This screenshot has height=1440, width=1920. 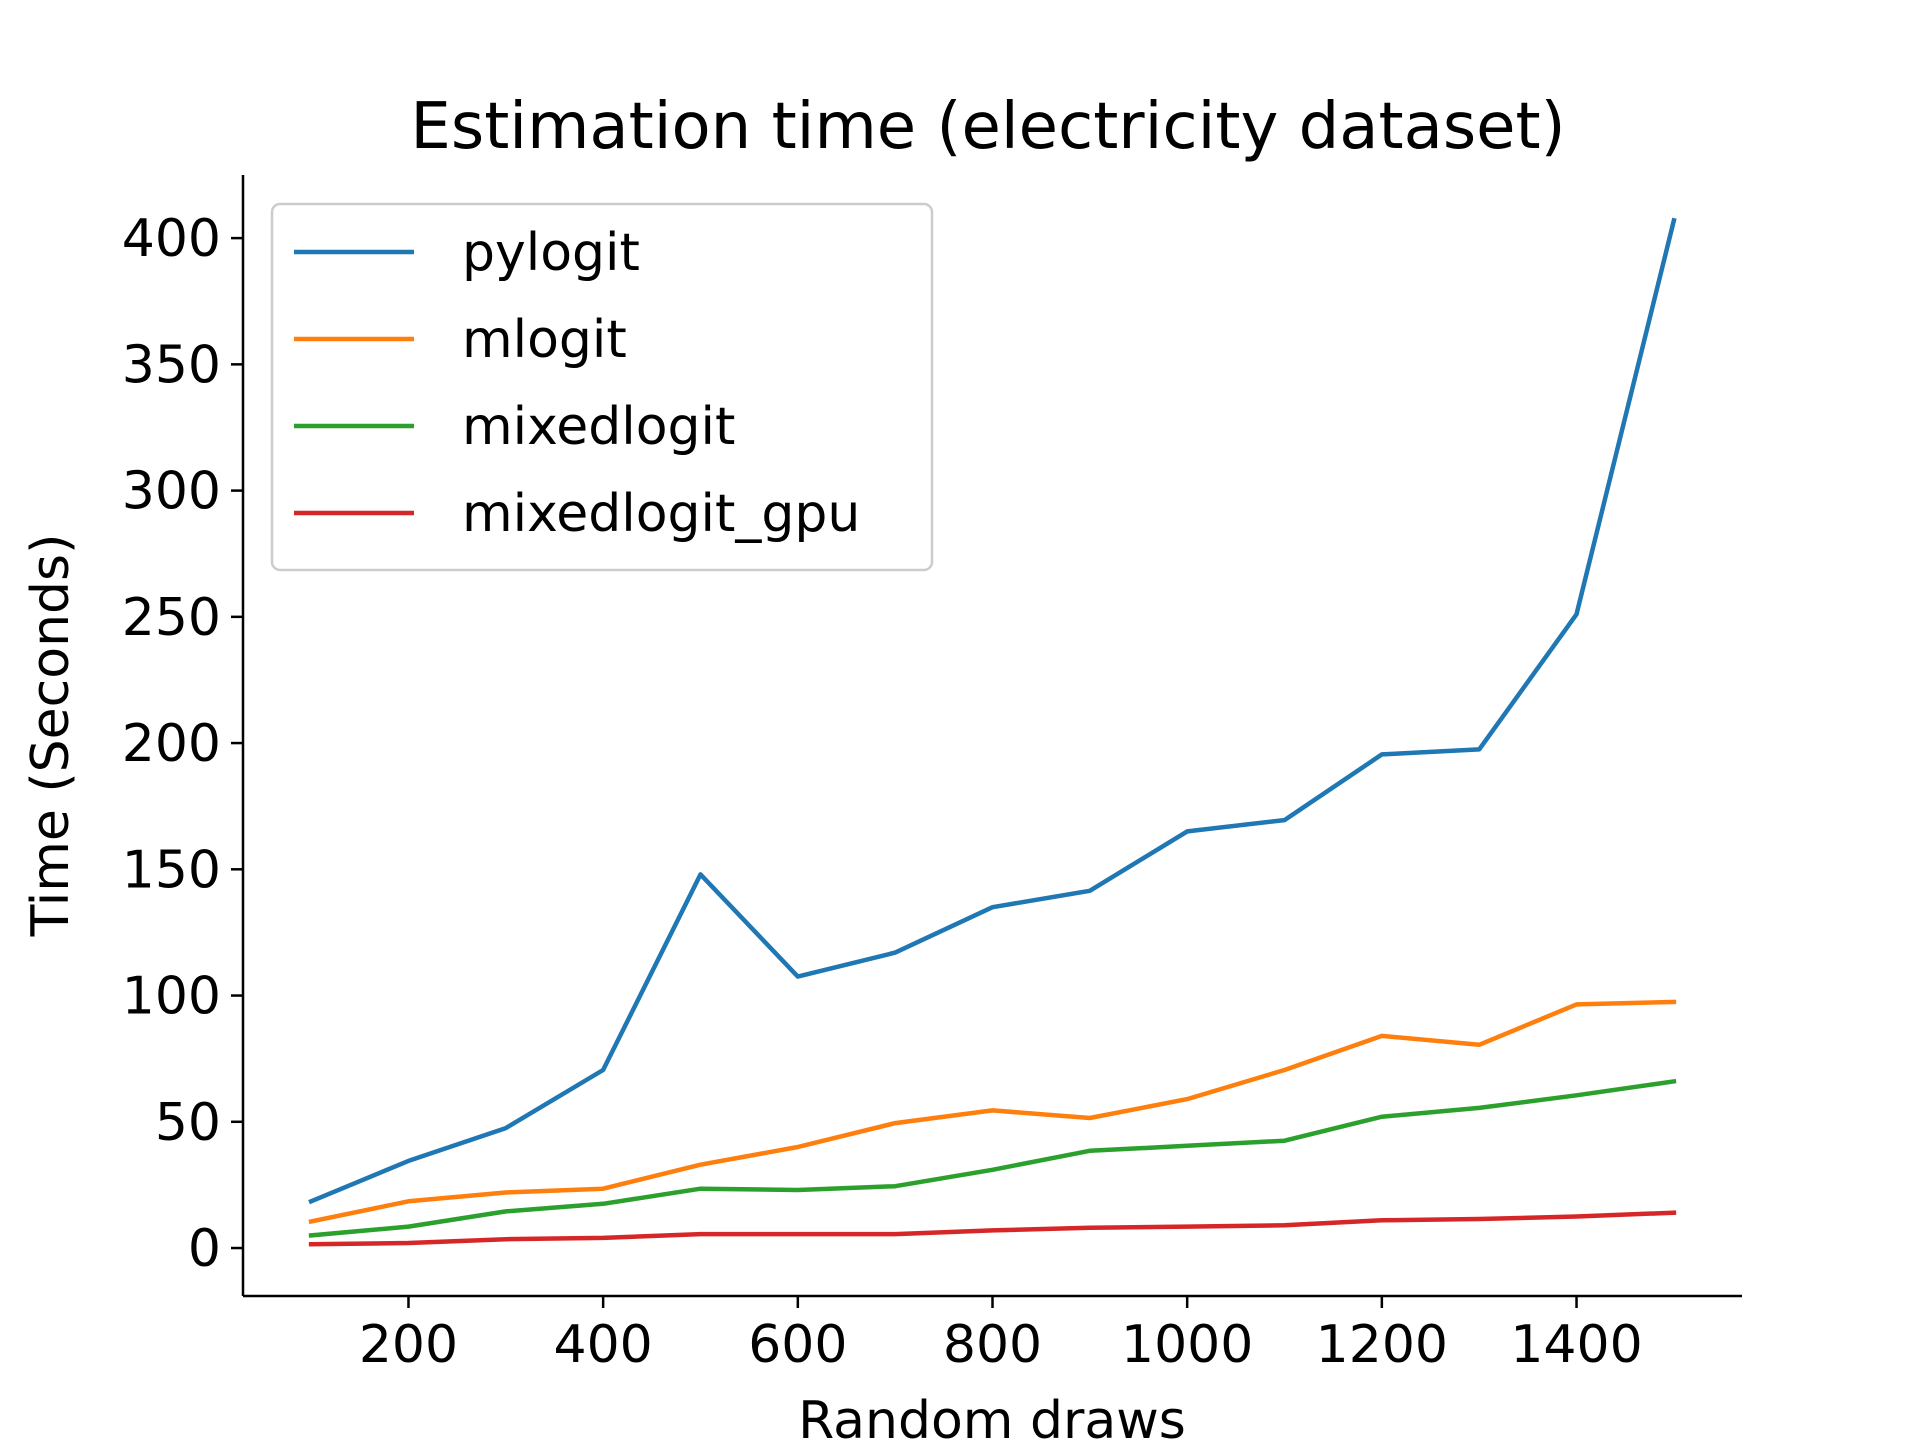 What do you see at coordinates (51, 736) in the screenshot?
I see `y-axis-label: Time (Seconds)` at bounding box center [51, 736].